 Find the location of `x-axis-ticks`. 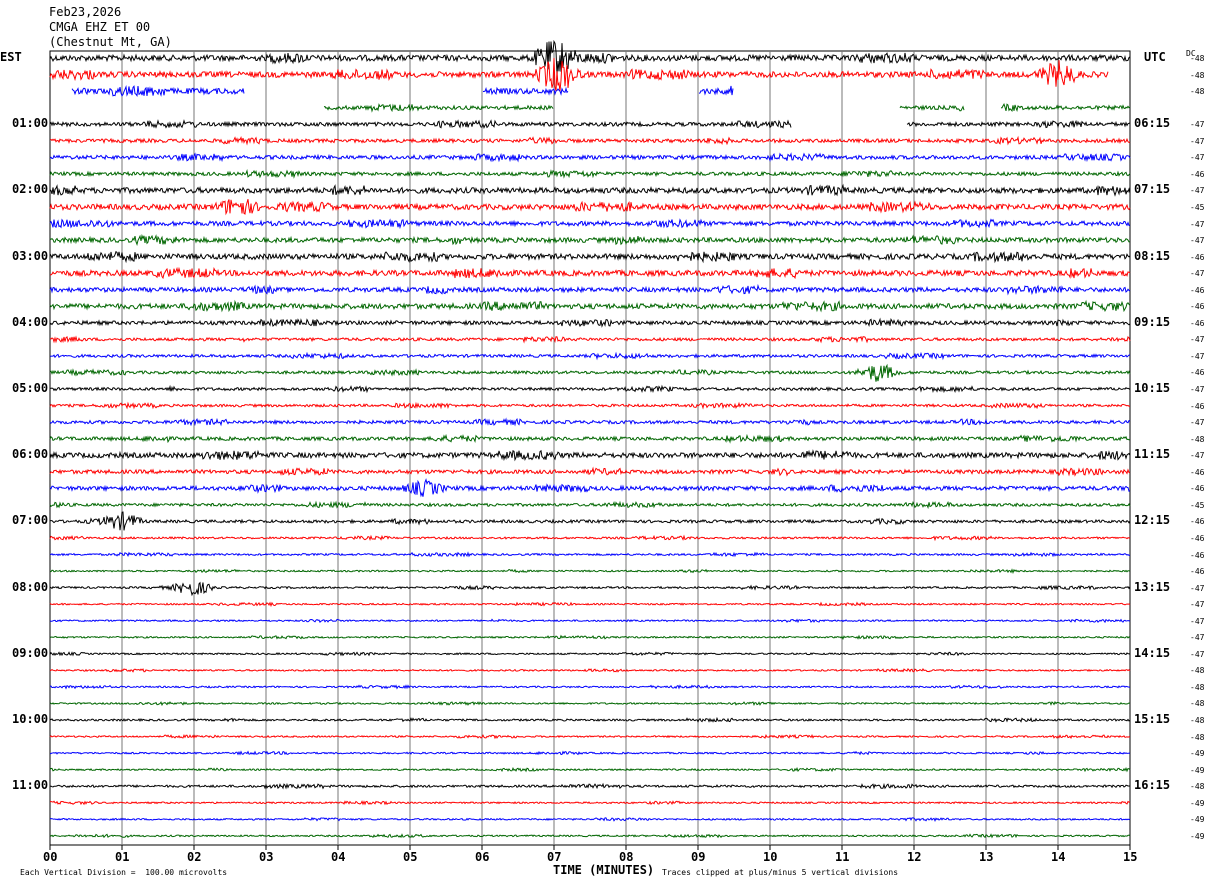

x-axis-ticks is located at coordinates (590, 847).